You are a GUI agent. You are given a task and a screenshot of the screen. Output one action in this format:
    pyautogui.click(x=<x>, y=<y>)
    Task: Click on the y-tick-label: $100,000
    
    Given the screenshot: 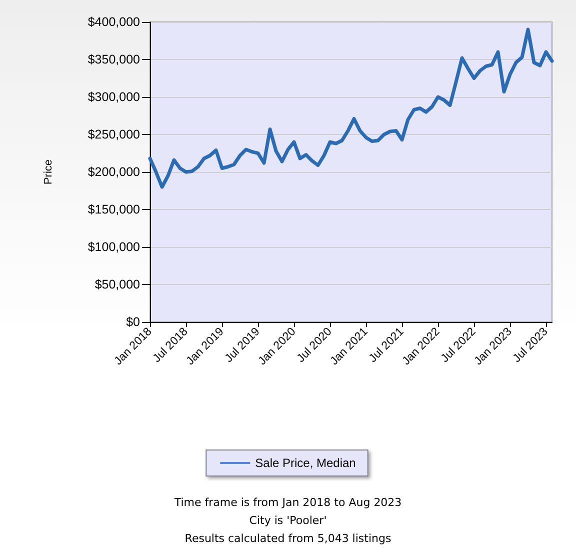 What is the action you would take?
    pyautogui.click(x=114, y=247)
    